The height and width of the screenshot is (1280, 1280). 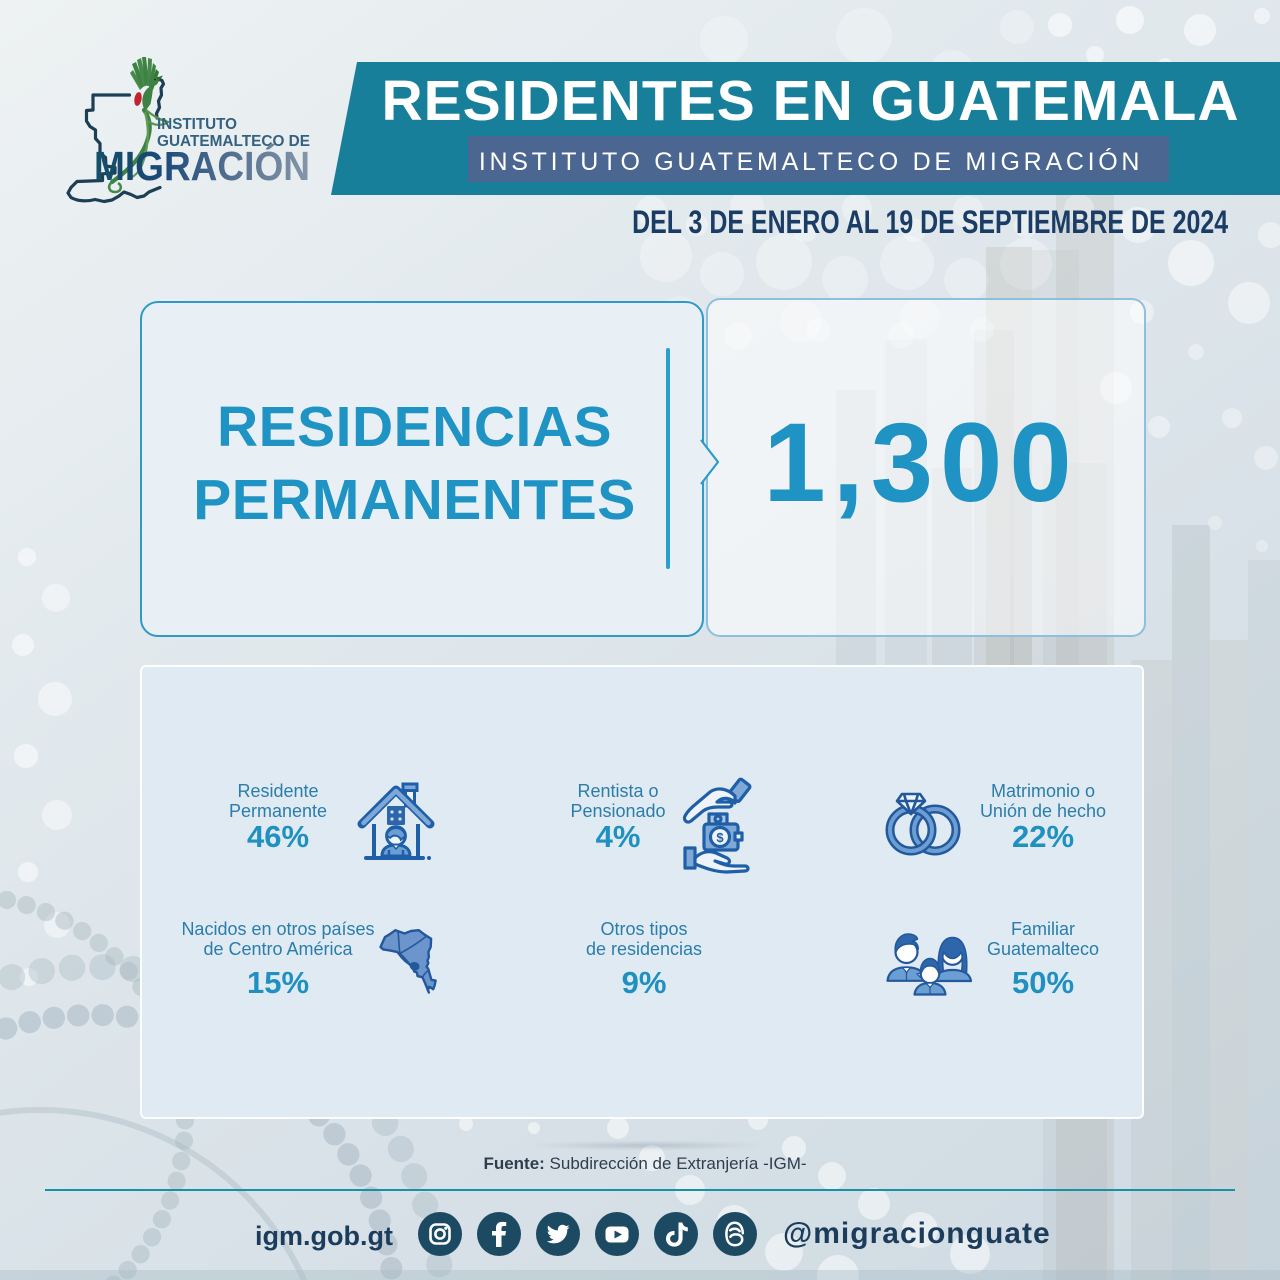 What do you see at coordinates (197, 124) in the screenshot?
I see `svg-text: INSTITUTO` at bounding box center [197, 124].